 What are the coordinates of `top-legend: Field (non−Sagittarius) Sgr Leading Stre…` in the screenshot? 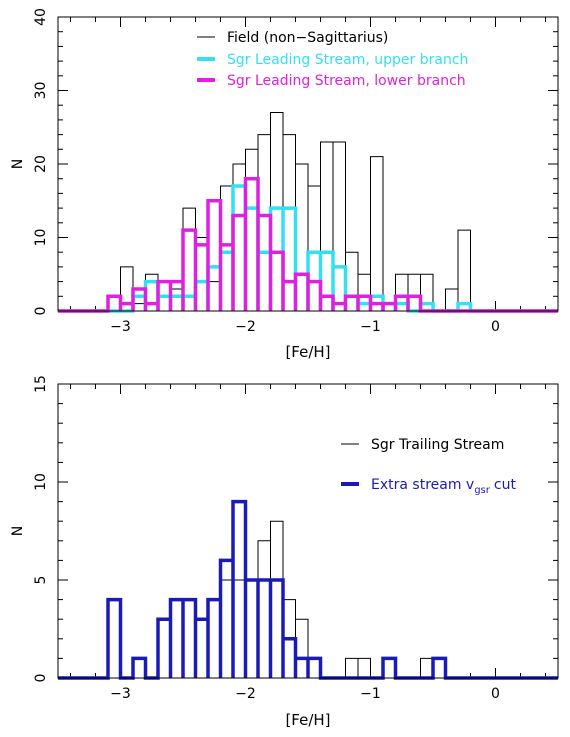 It's located at (332, 59).